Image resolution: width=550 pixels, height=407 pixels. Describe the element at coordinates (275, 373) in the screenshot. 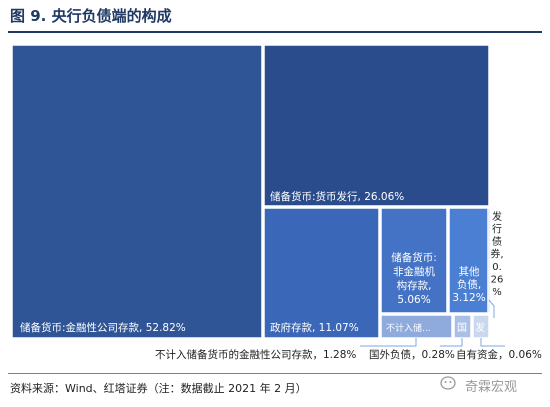

I see `footer-divider` at that location.